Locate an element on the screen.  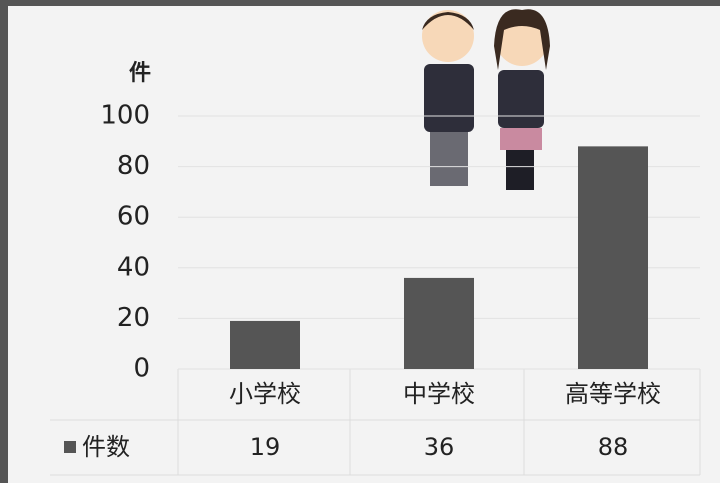
illustration is located at coordinates (486, 99).